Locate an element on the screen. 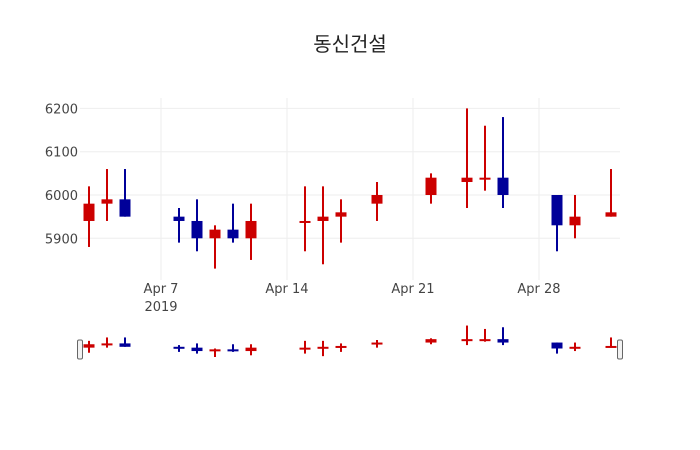 The width and height of the screenshot is (700, 450). y-tick-label: 6100 is located at coordinates (61, 153).